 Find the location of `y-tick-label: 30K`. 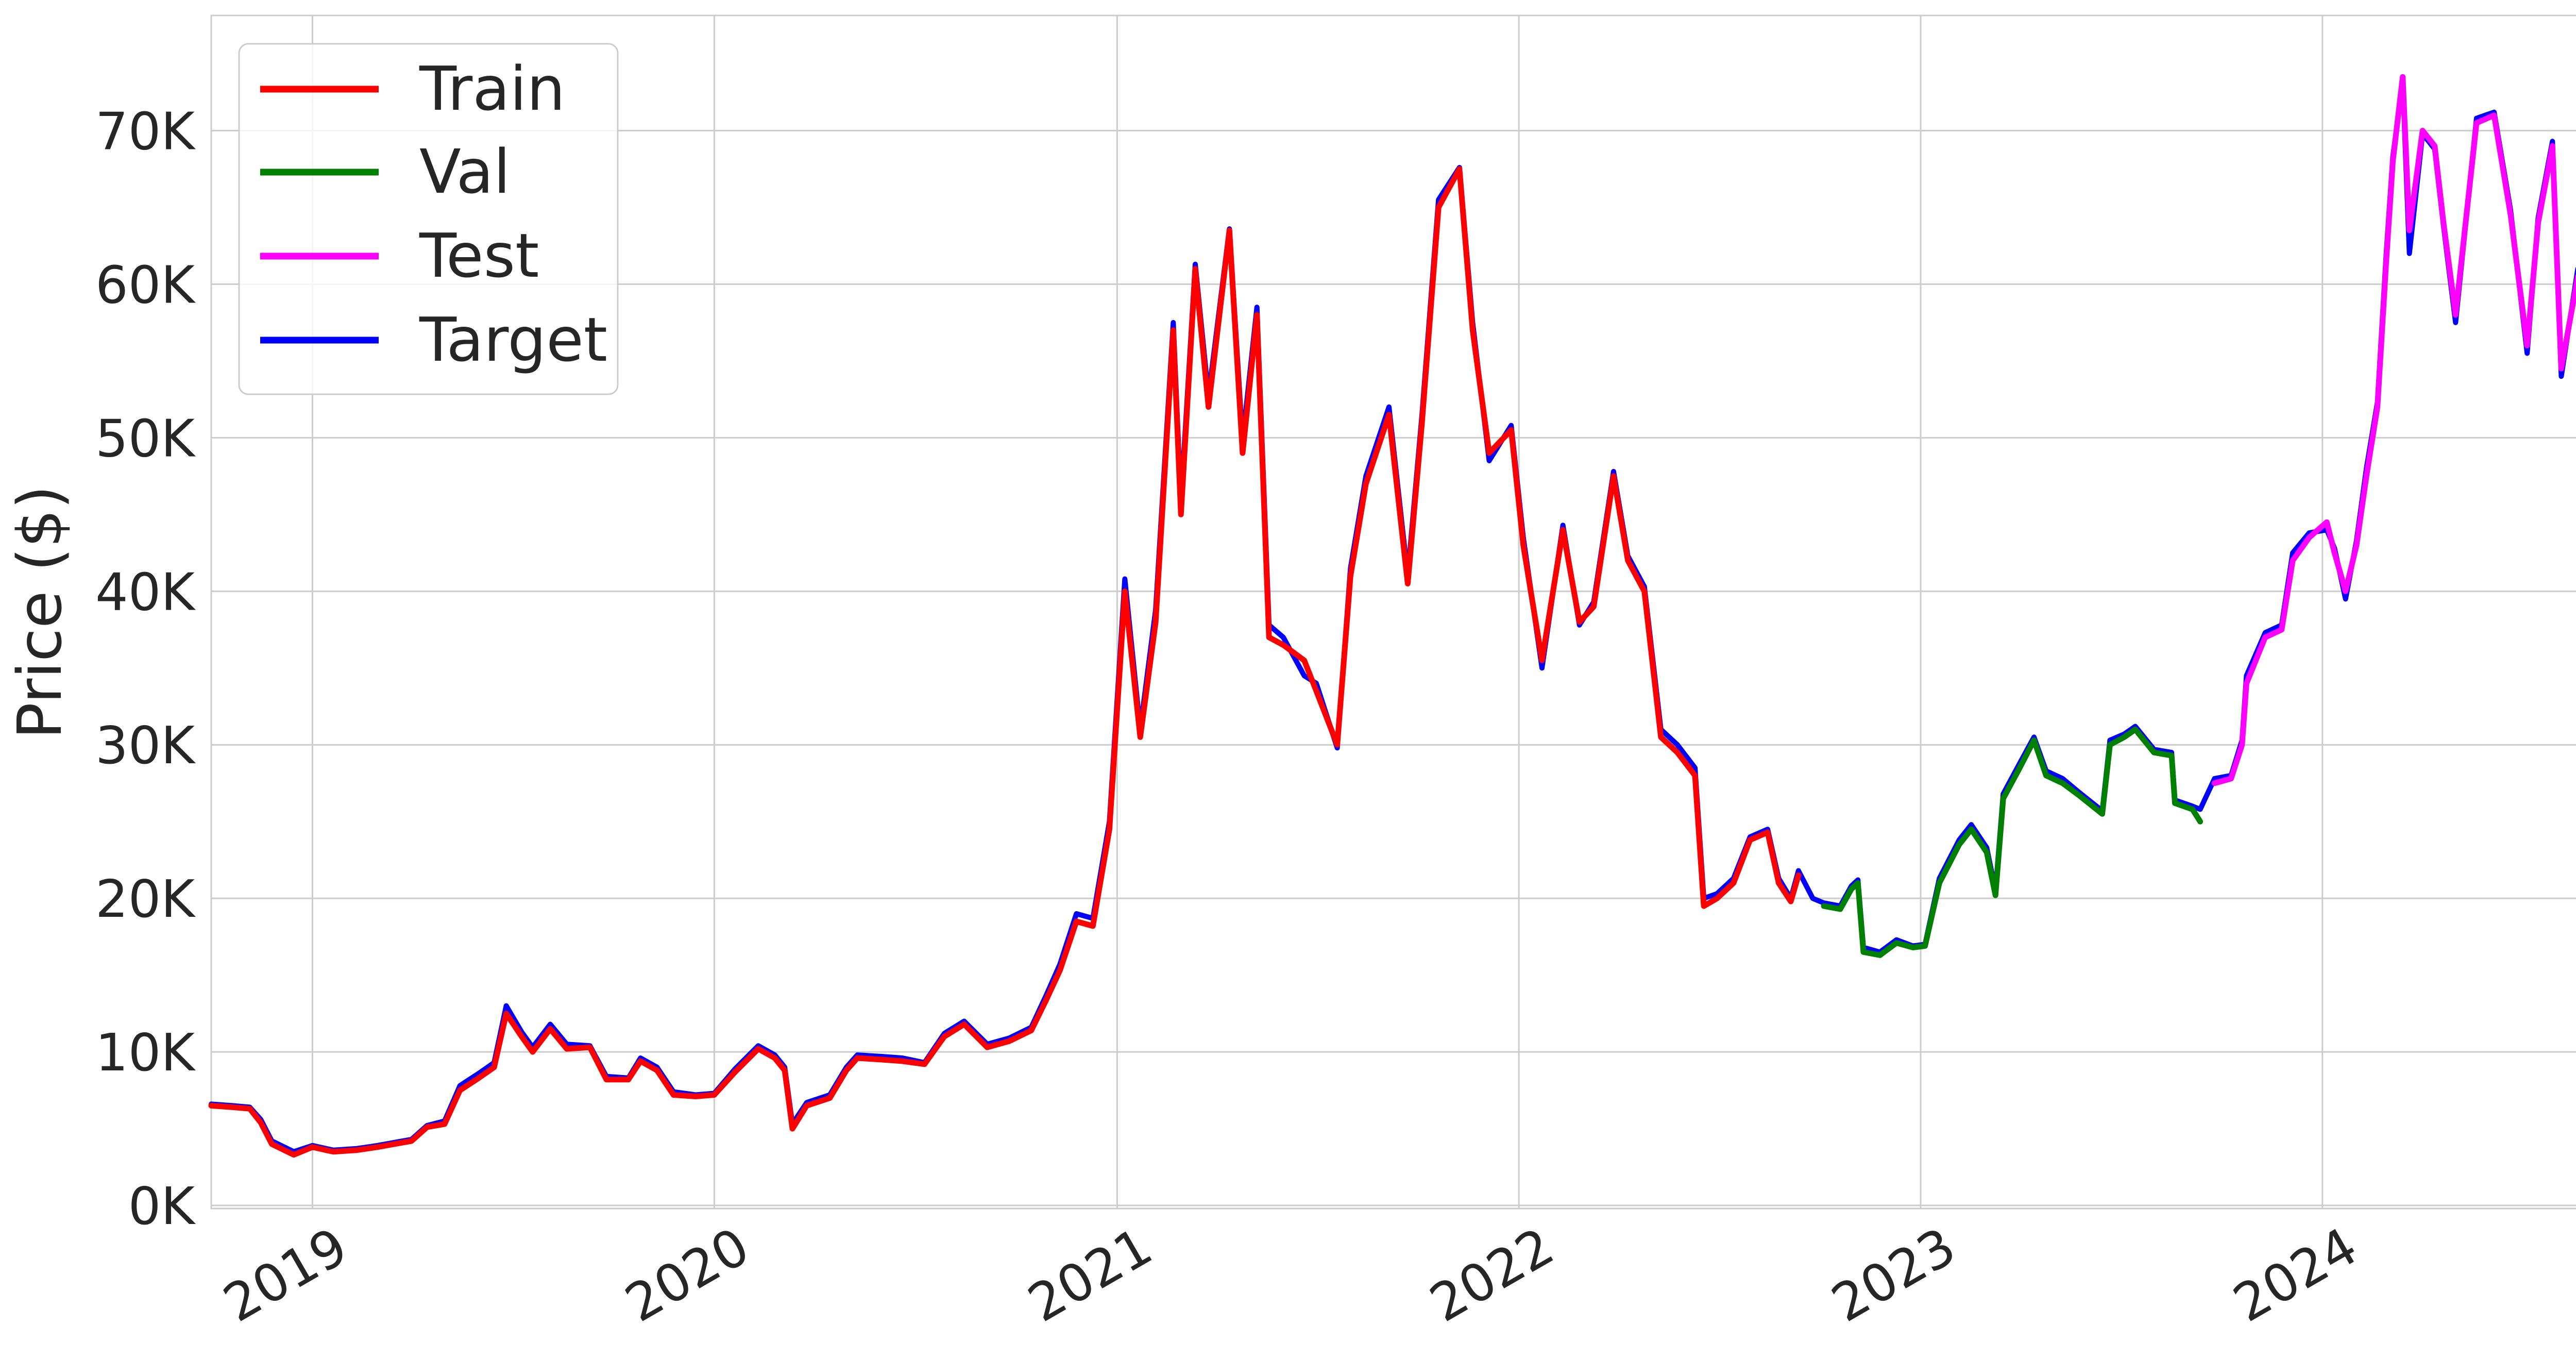

y-tick-label: 30K is located at coordinates (145, 745).